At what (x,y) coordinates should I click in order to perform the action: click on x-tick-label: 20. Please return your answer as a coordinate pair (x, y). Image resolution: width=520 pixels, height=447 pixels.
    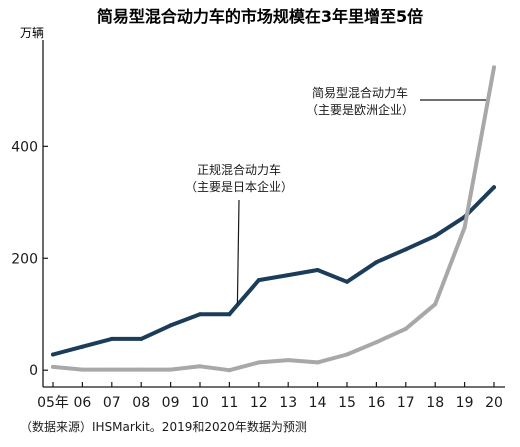
    Looking at the image, I should click on (494, 403).